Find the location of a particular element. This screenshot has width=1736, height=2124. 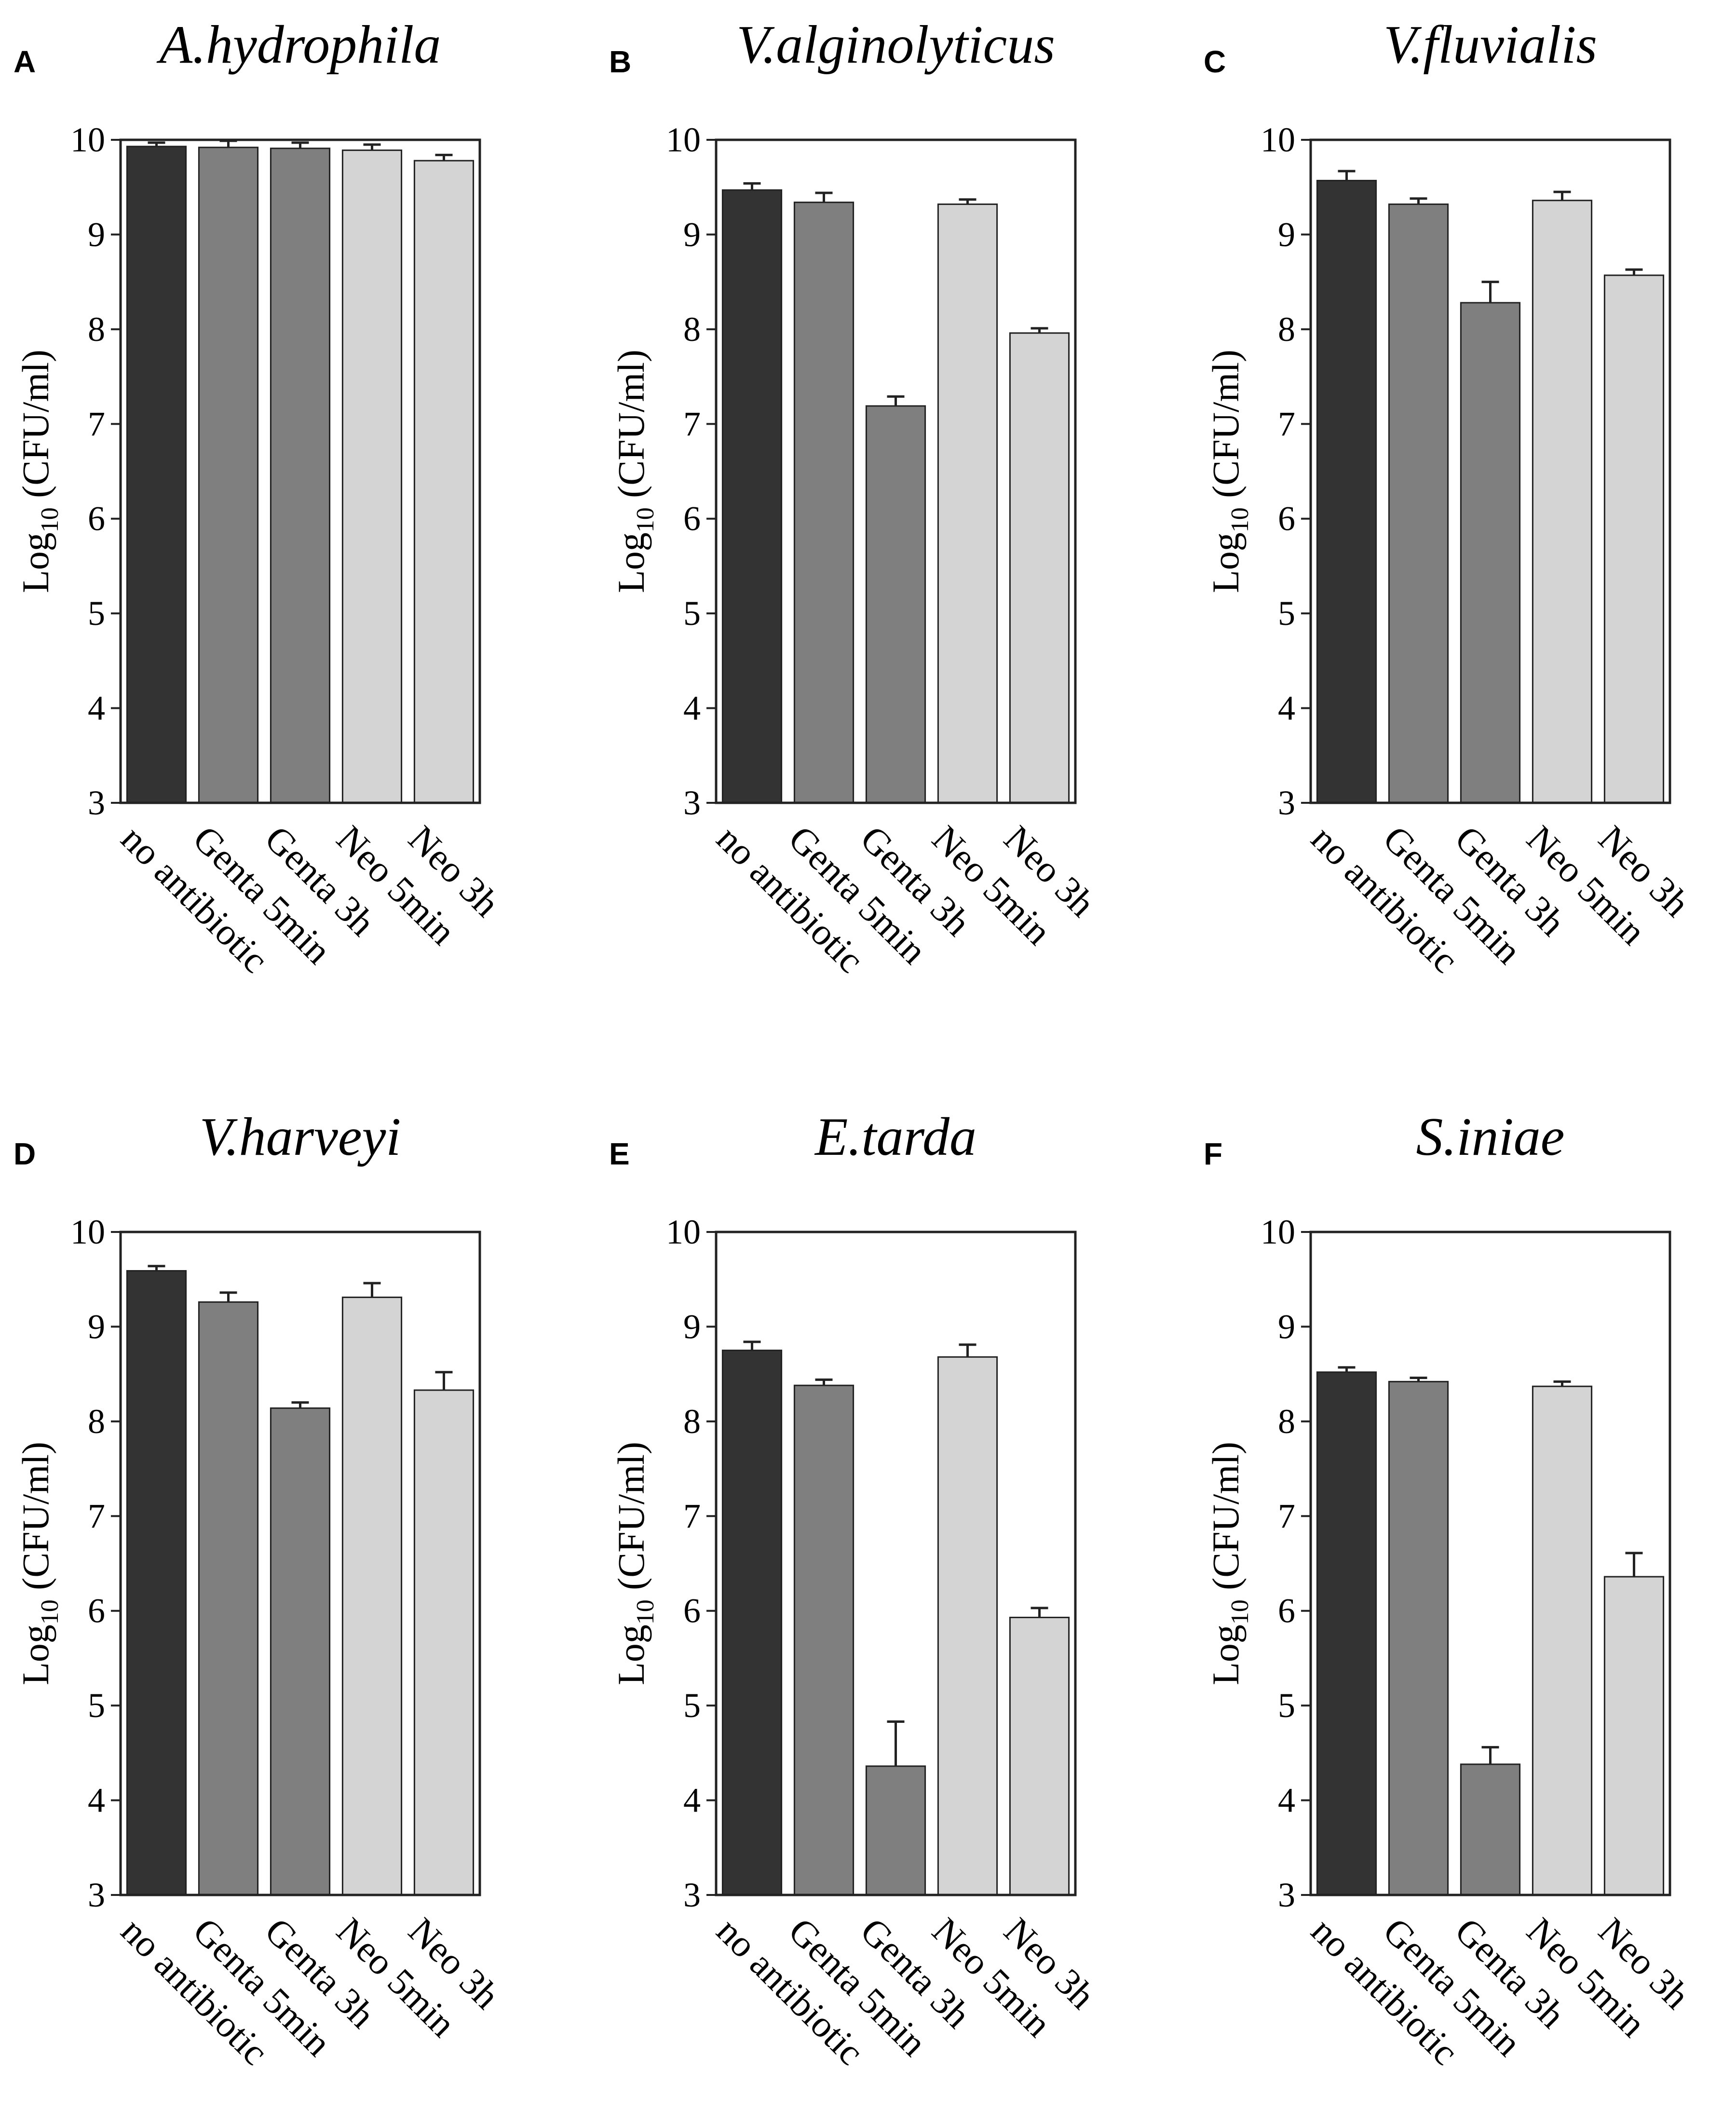

panel-letter: D is located at coordinates (25, 1153).